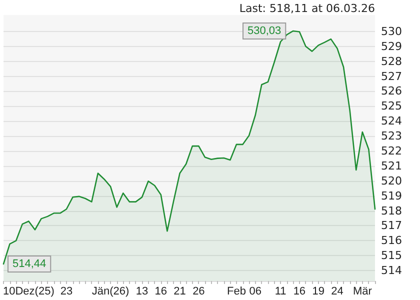  Describe the element at coordinates (391, 151) in the screenshot. I see `y-tick-label: 522` at that location.